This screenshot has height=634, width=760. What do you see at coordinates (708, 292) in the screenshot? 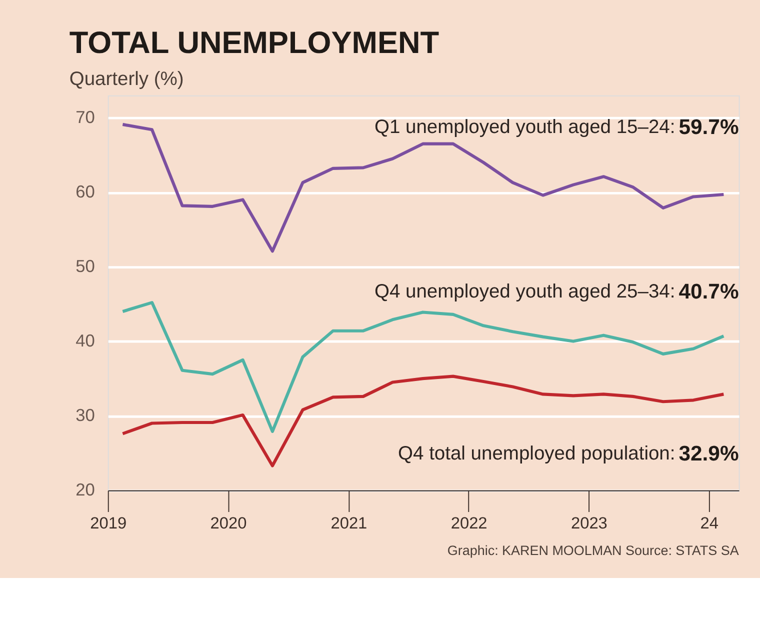
I see `data-label: 40.7%` at bounding box center [708, 292].